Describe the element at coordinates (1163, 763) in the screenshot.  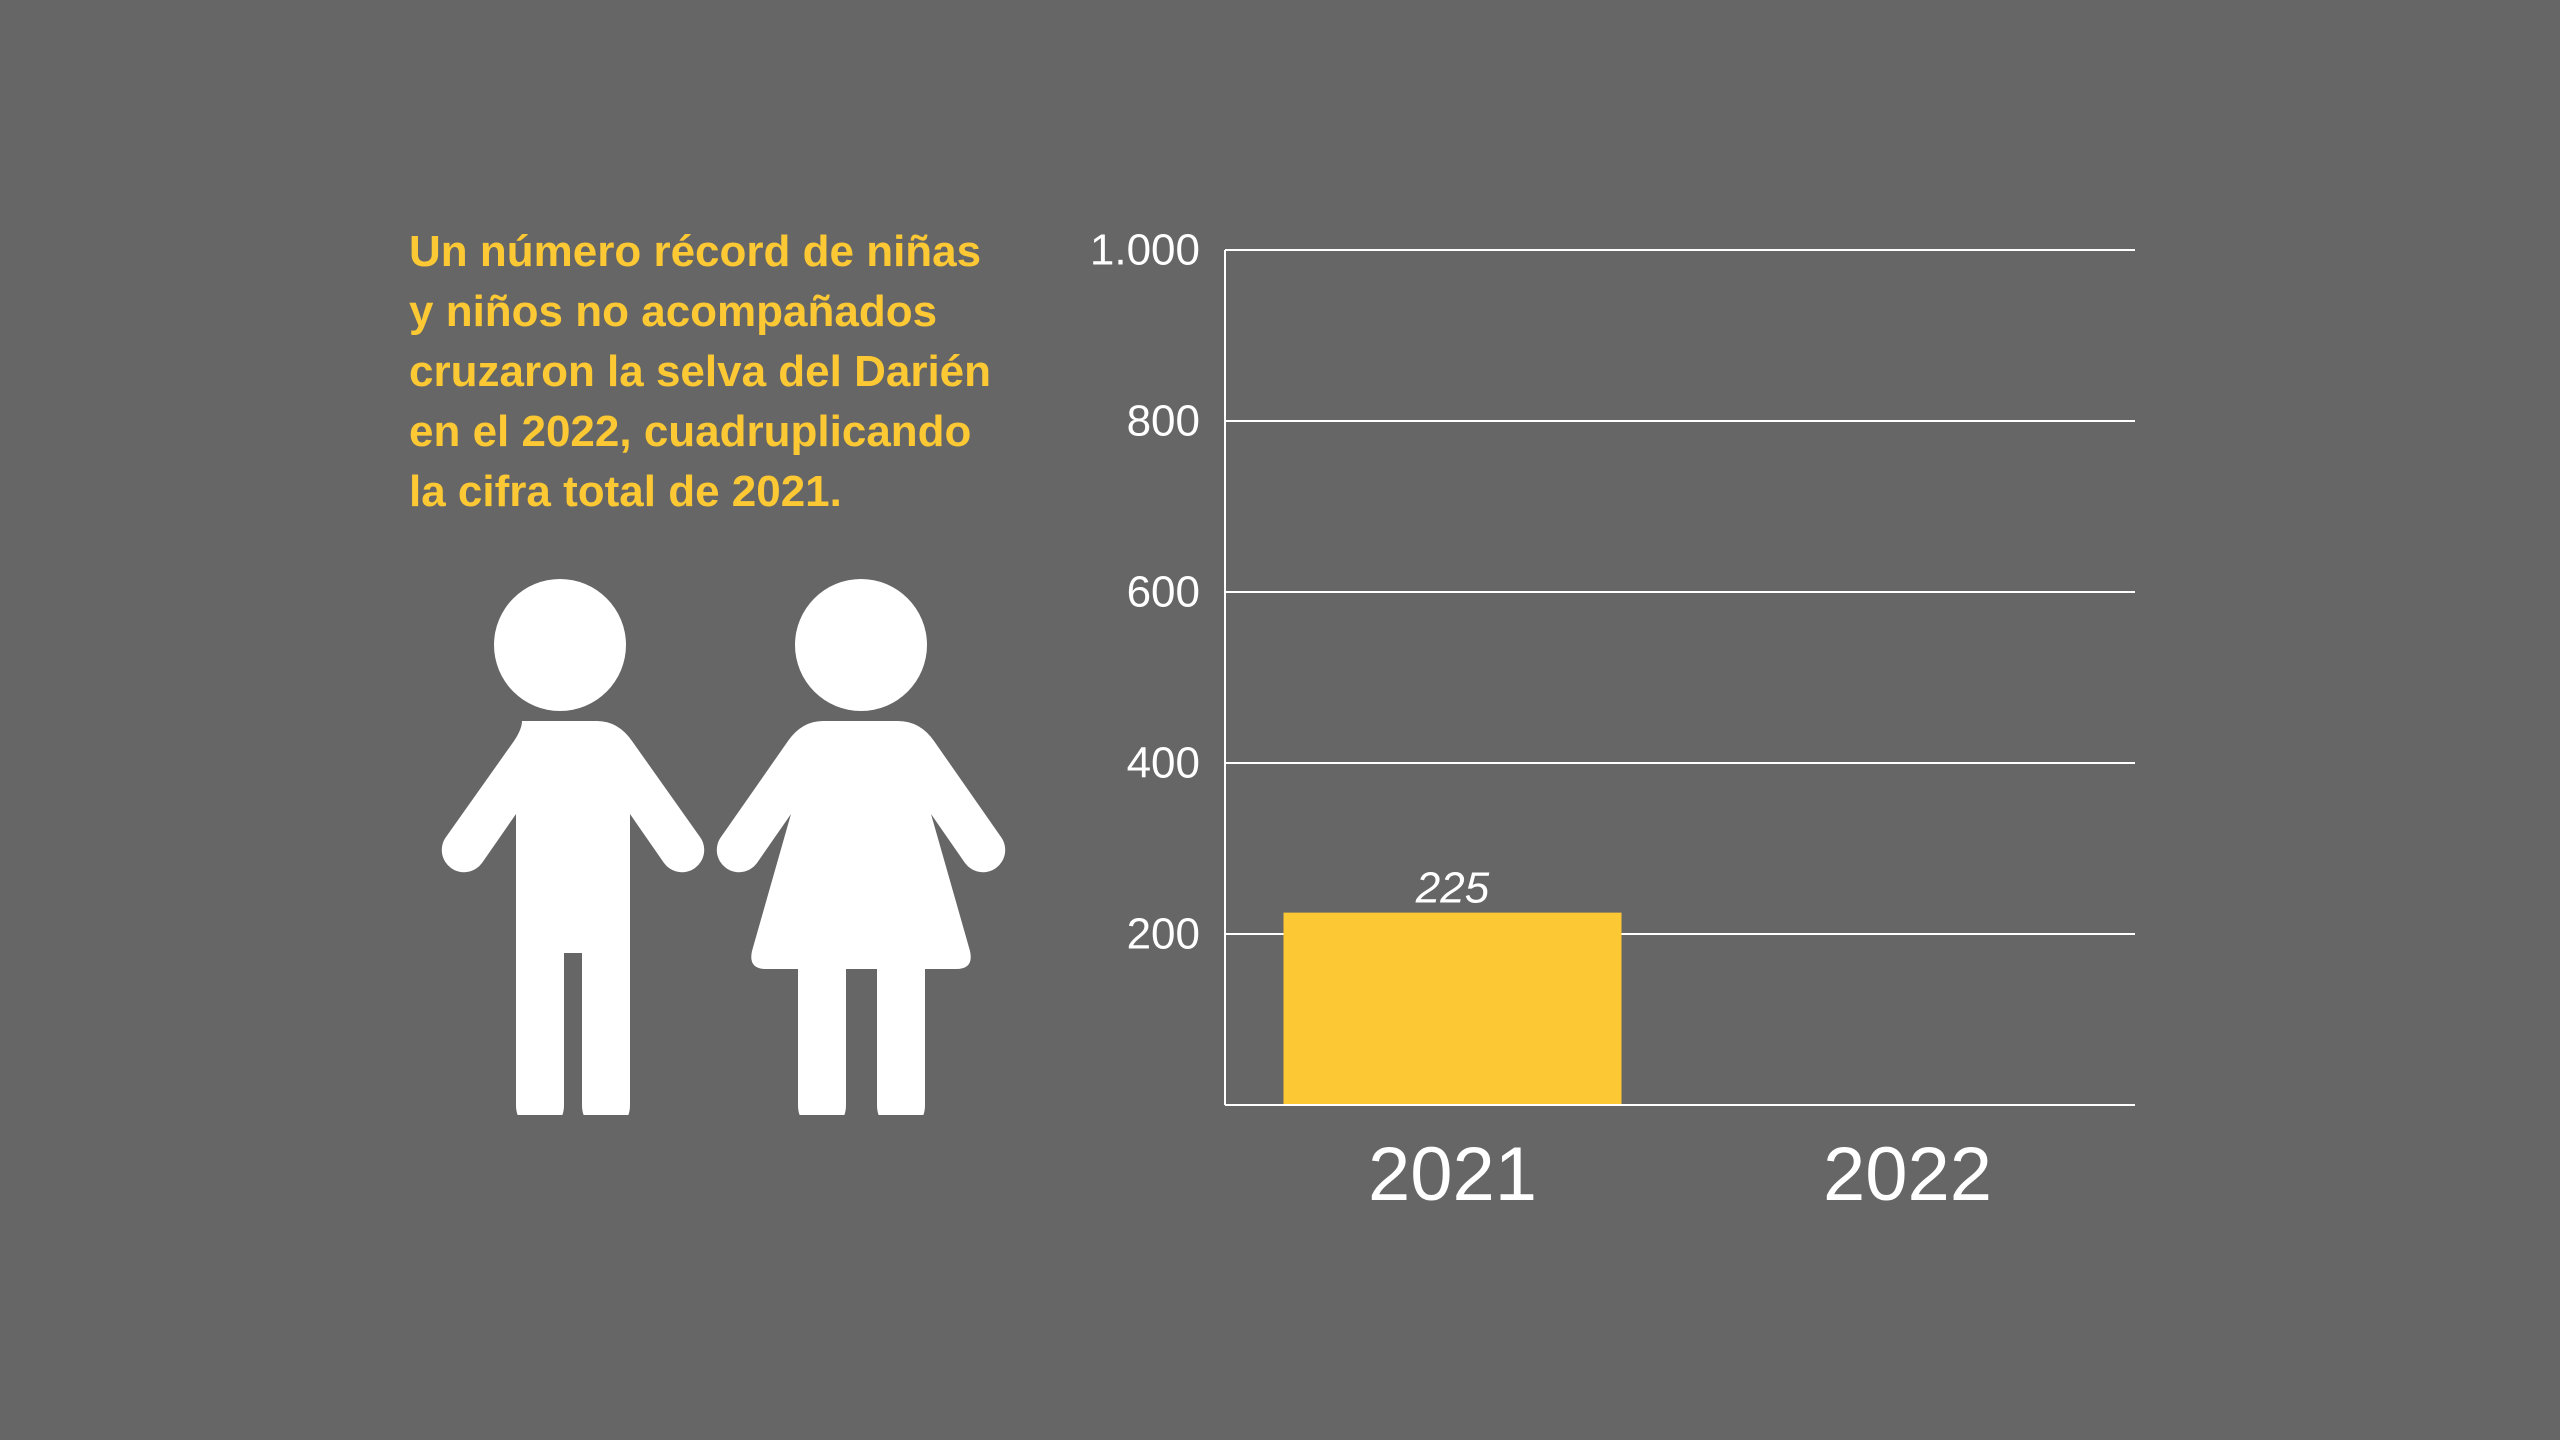
I see `y-tick-label: 400` at that location.